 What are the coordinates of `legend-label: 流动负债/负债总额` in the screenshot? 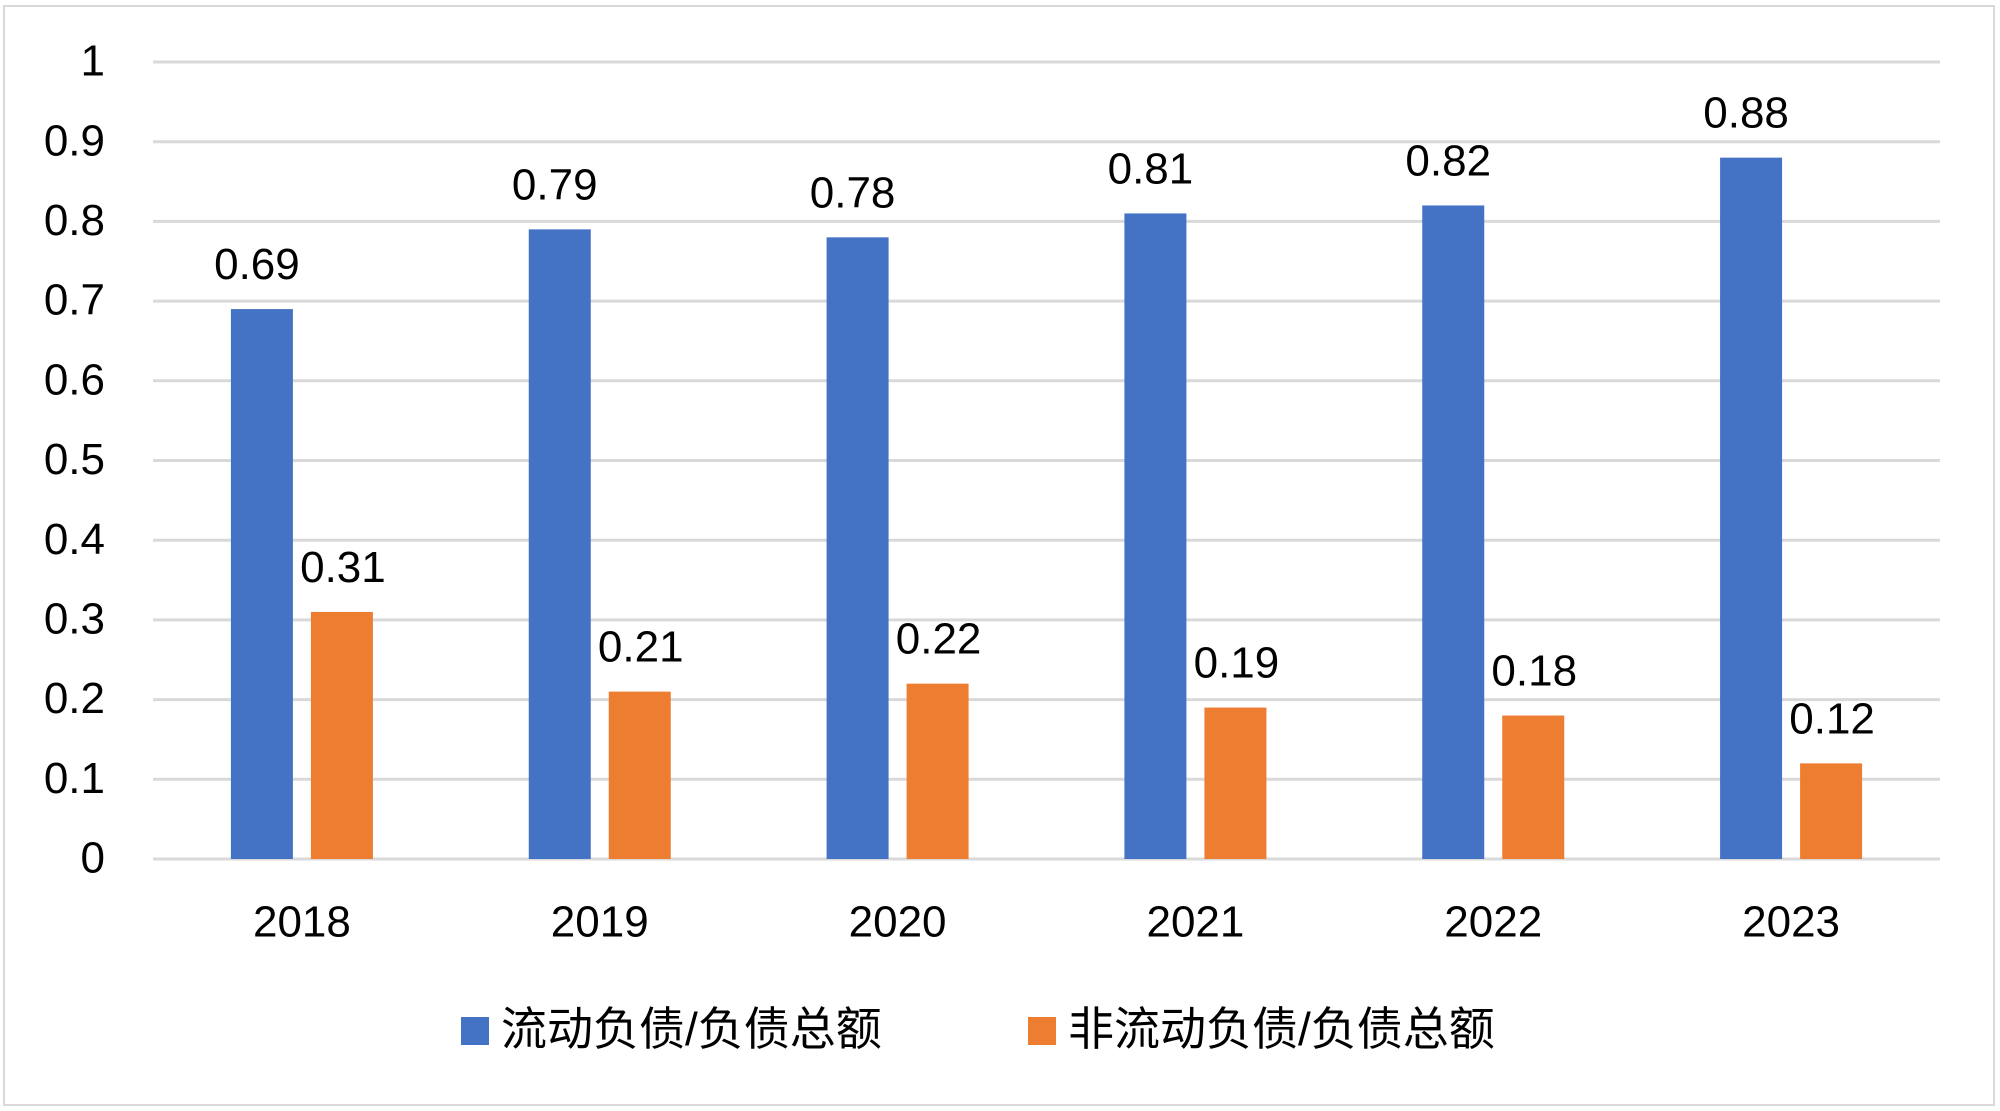 It's located at (691, 1029).